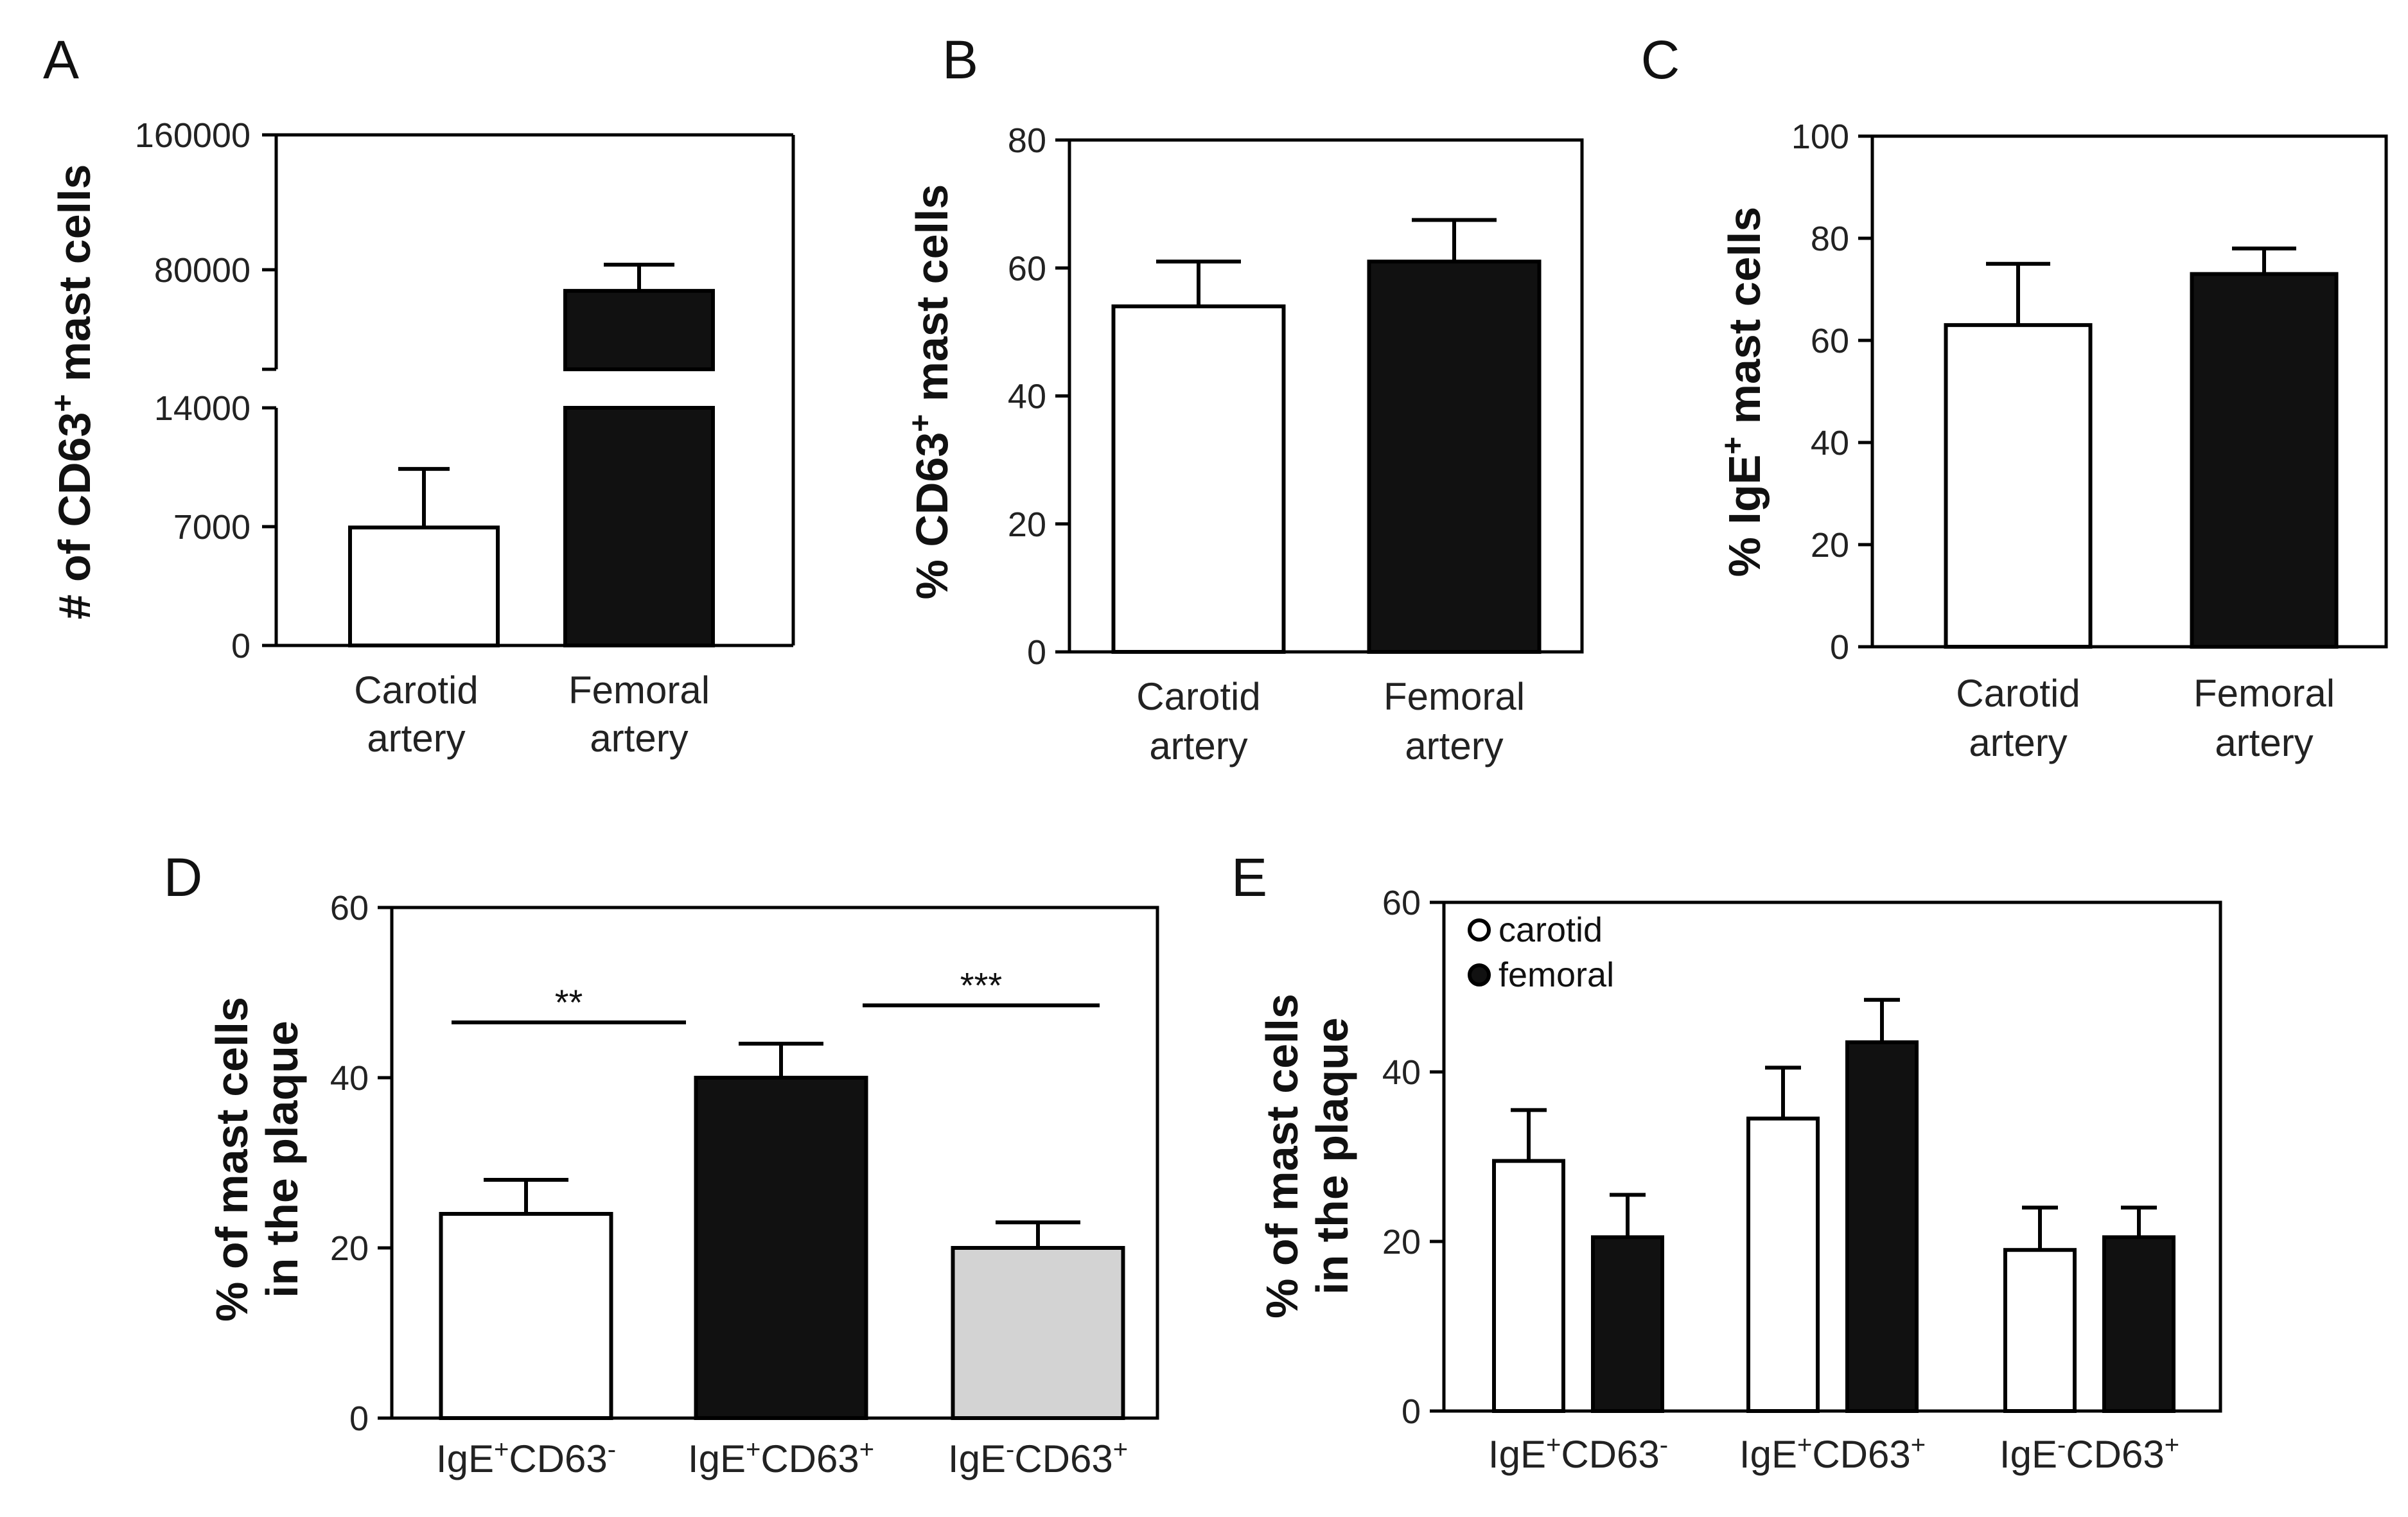 This screenshot has width=2408, height=1517. I want to click on panel-letter-b: B, so click(960, 60).